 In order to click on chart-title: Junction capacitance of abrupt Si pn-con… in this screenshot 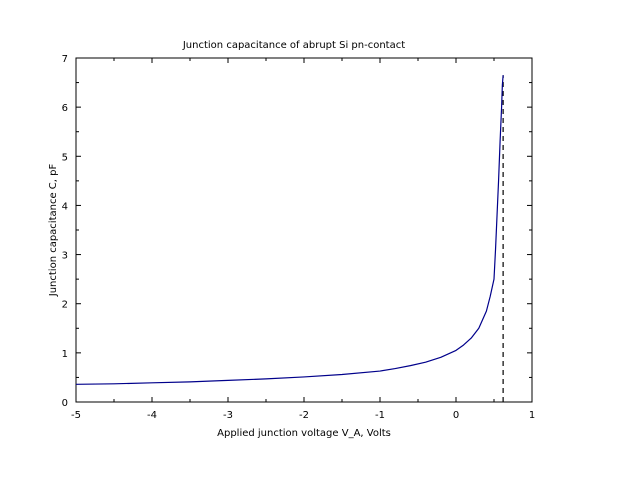, I will do `click(293, 45)`.